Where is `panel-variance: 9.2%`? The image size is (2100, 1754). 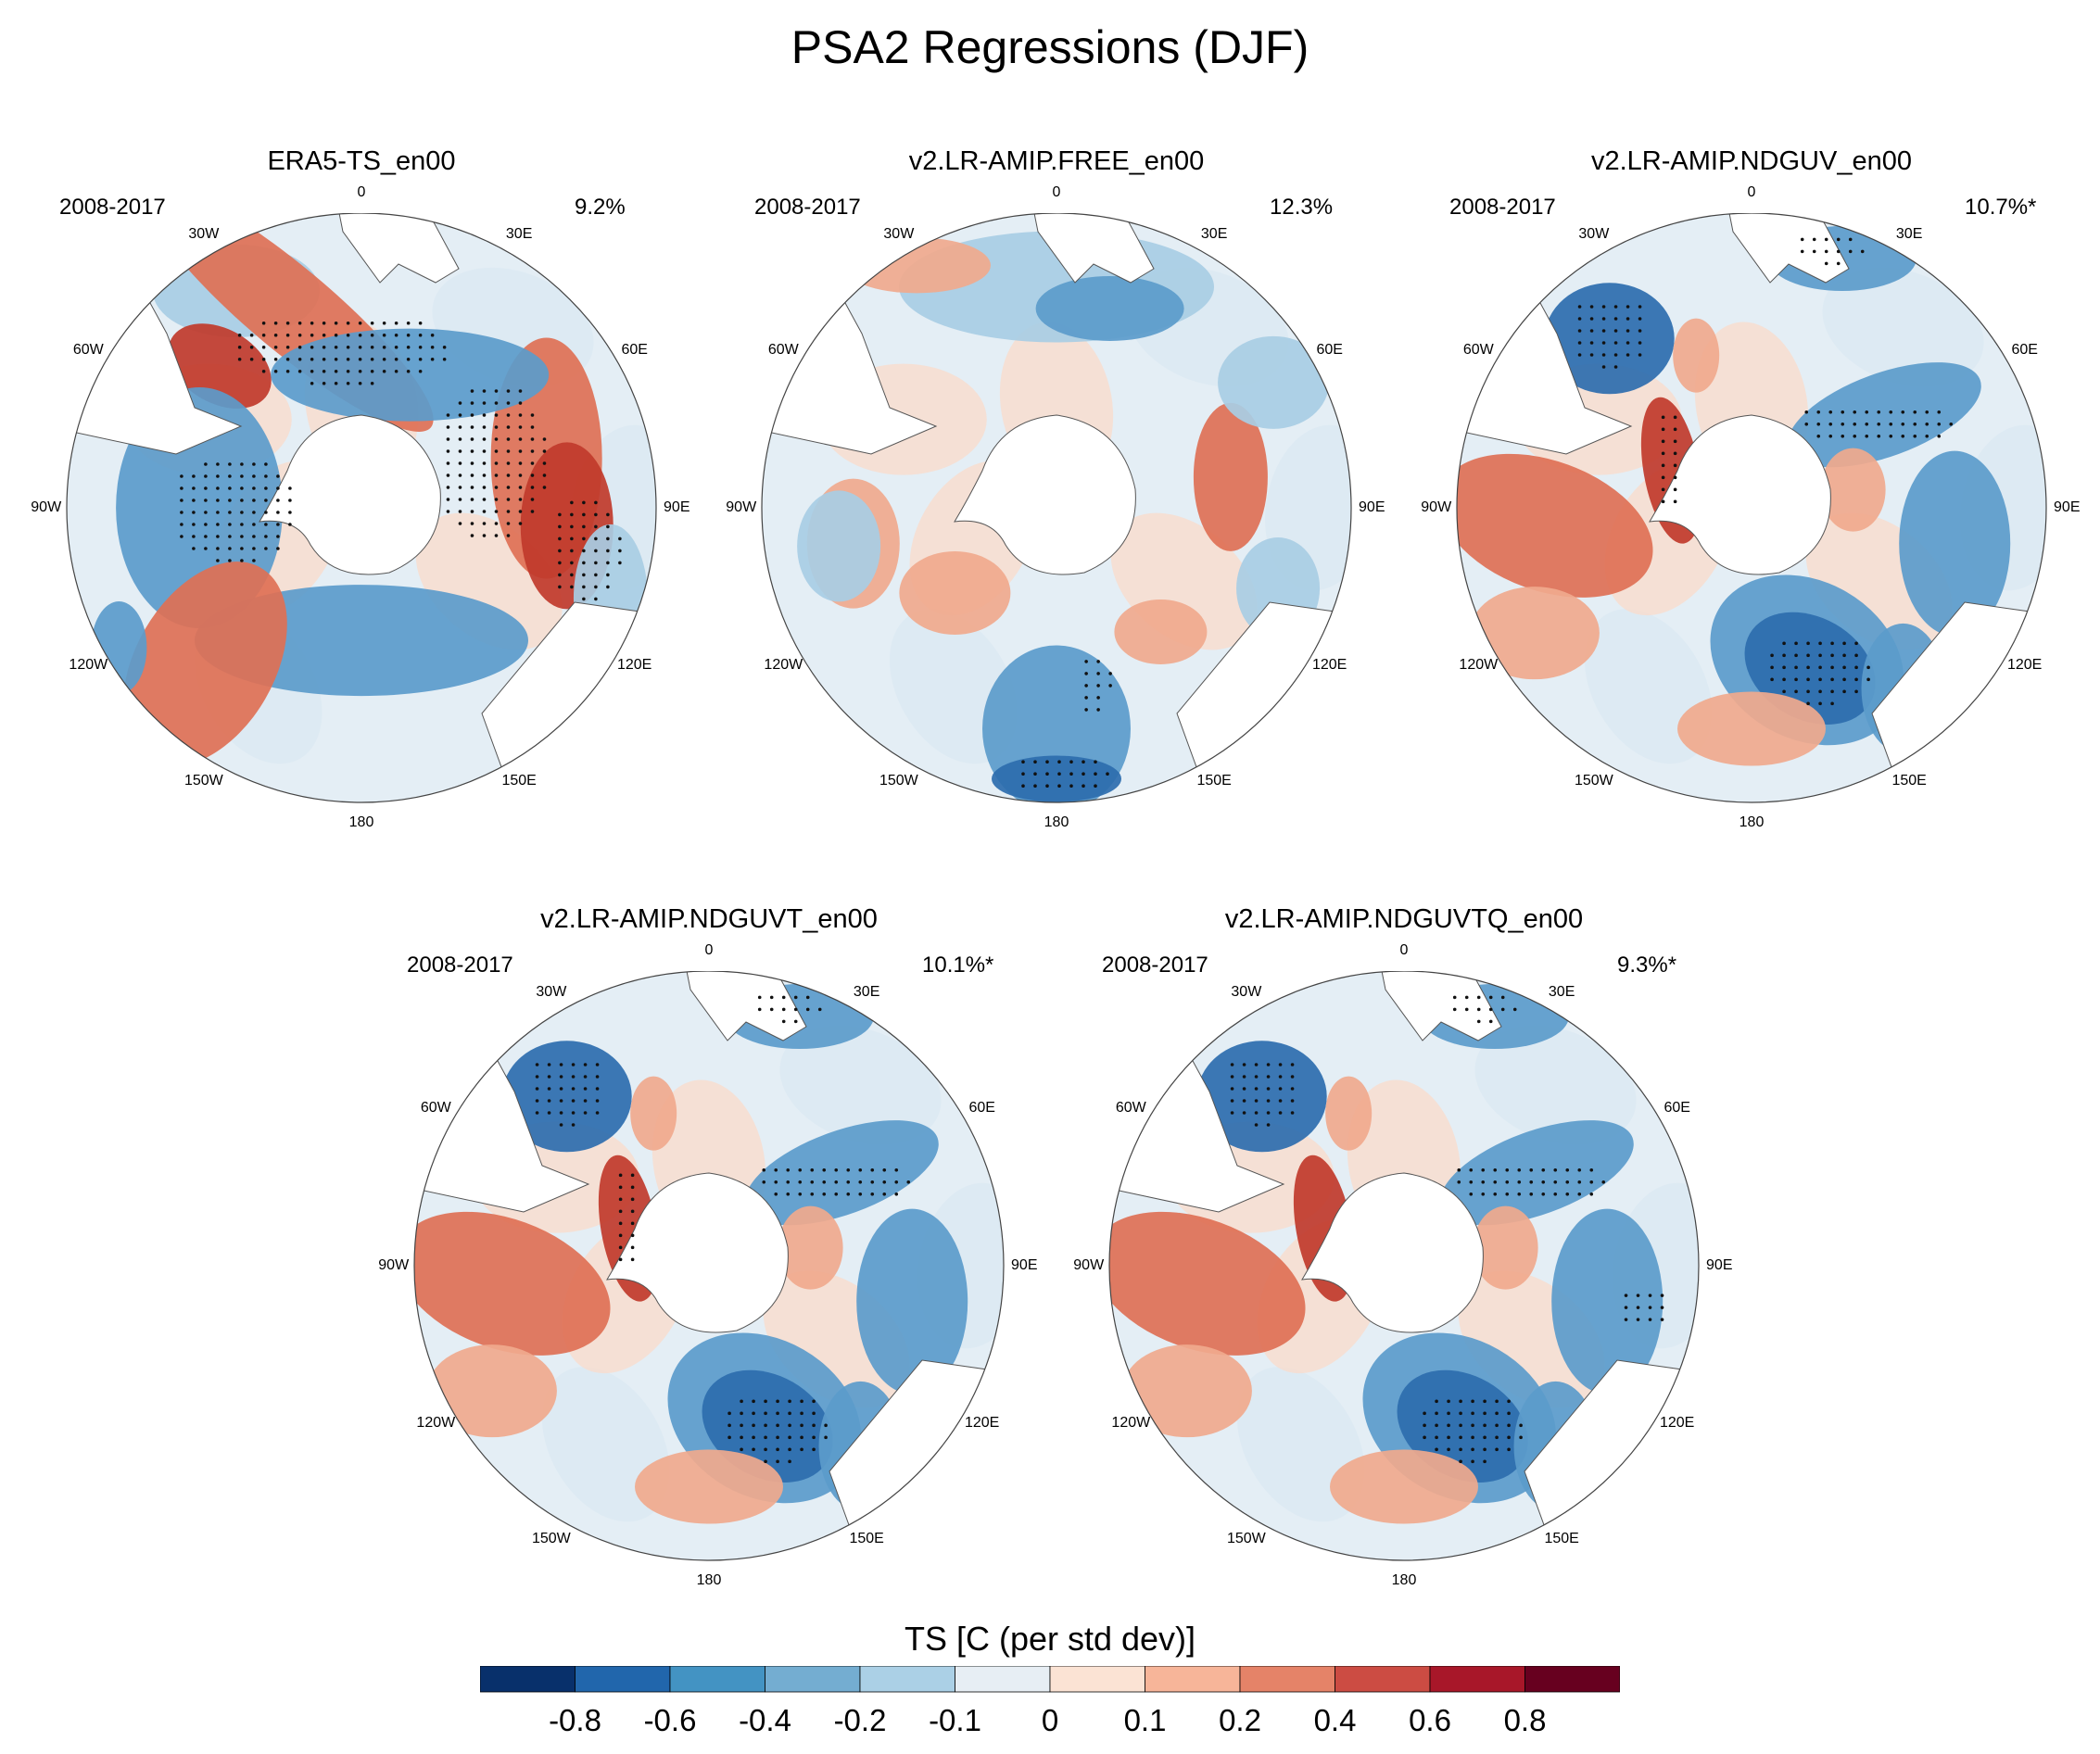 panel-variance: 9.2% is located at coordinates (600, 207).